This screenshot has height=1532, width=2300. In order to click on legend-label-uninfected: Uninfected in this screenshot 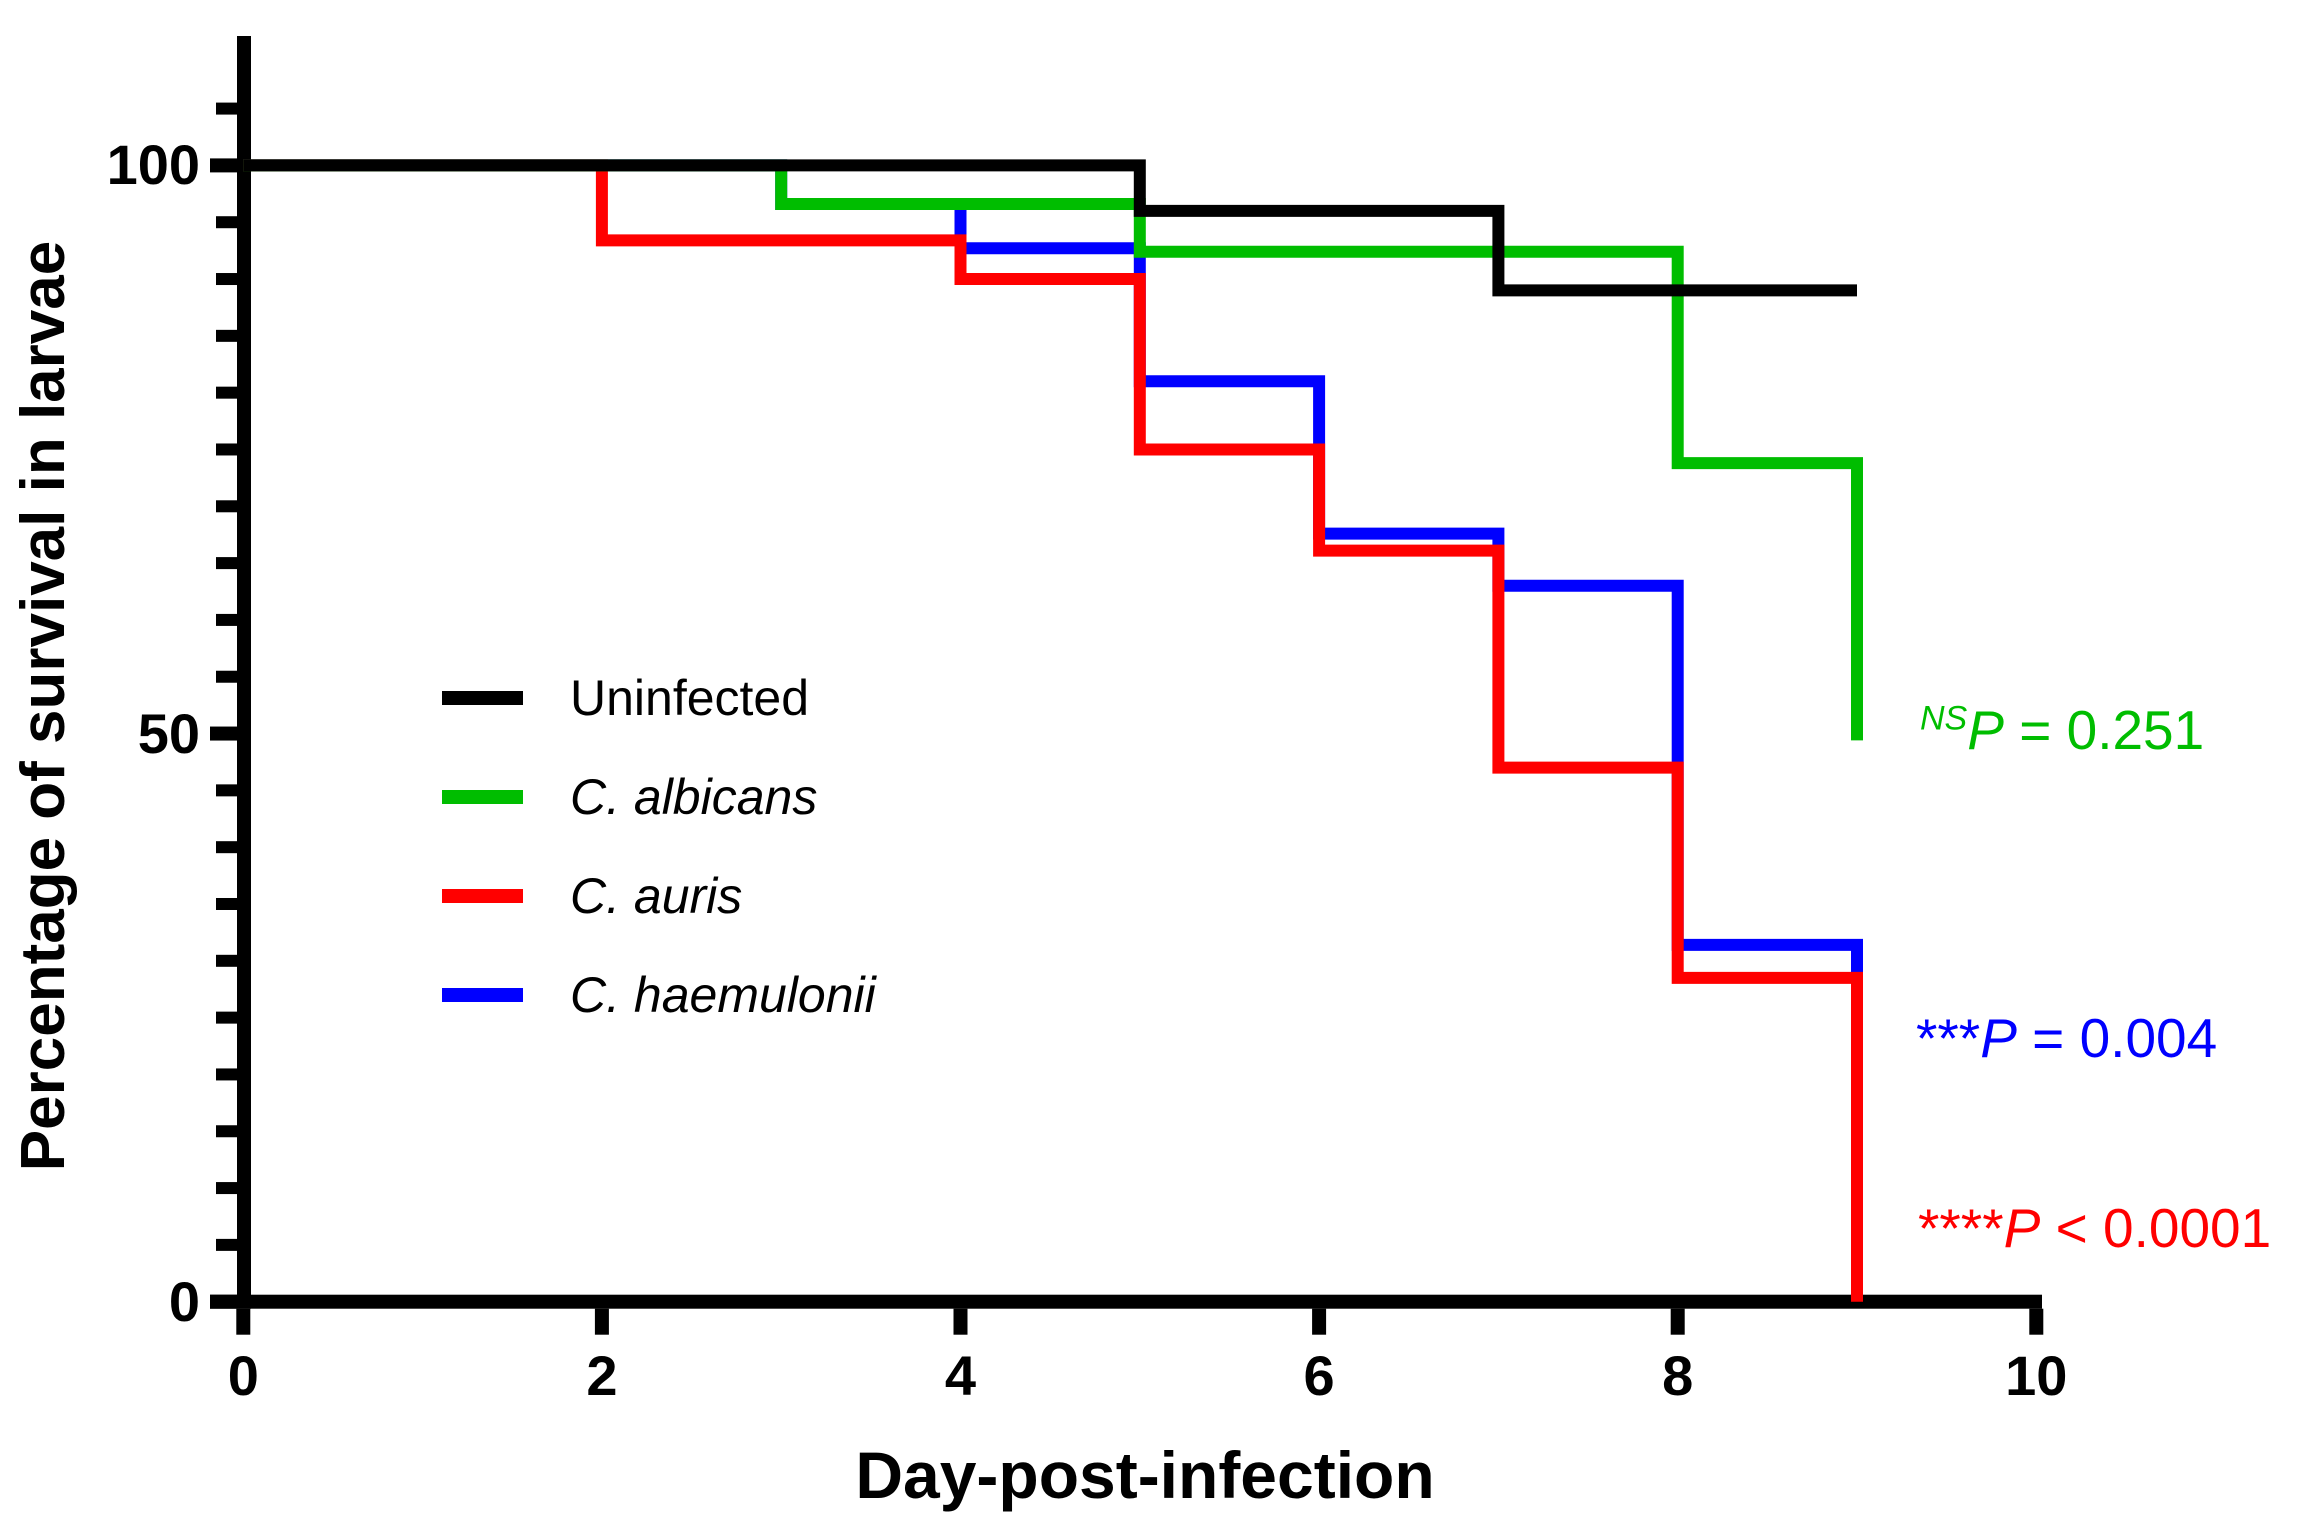, I will do `click(690, 698)`.